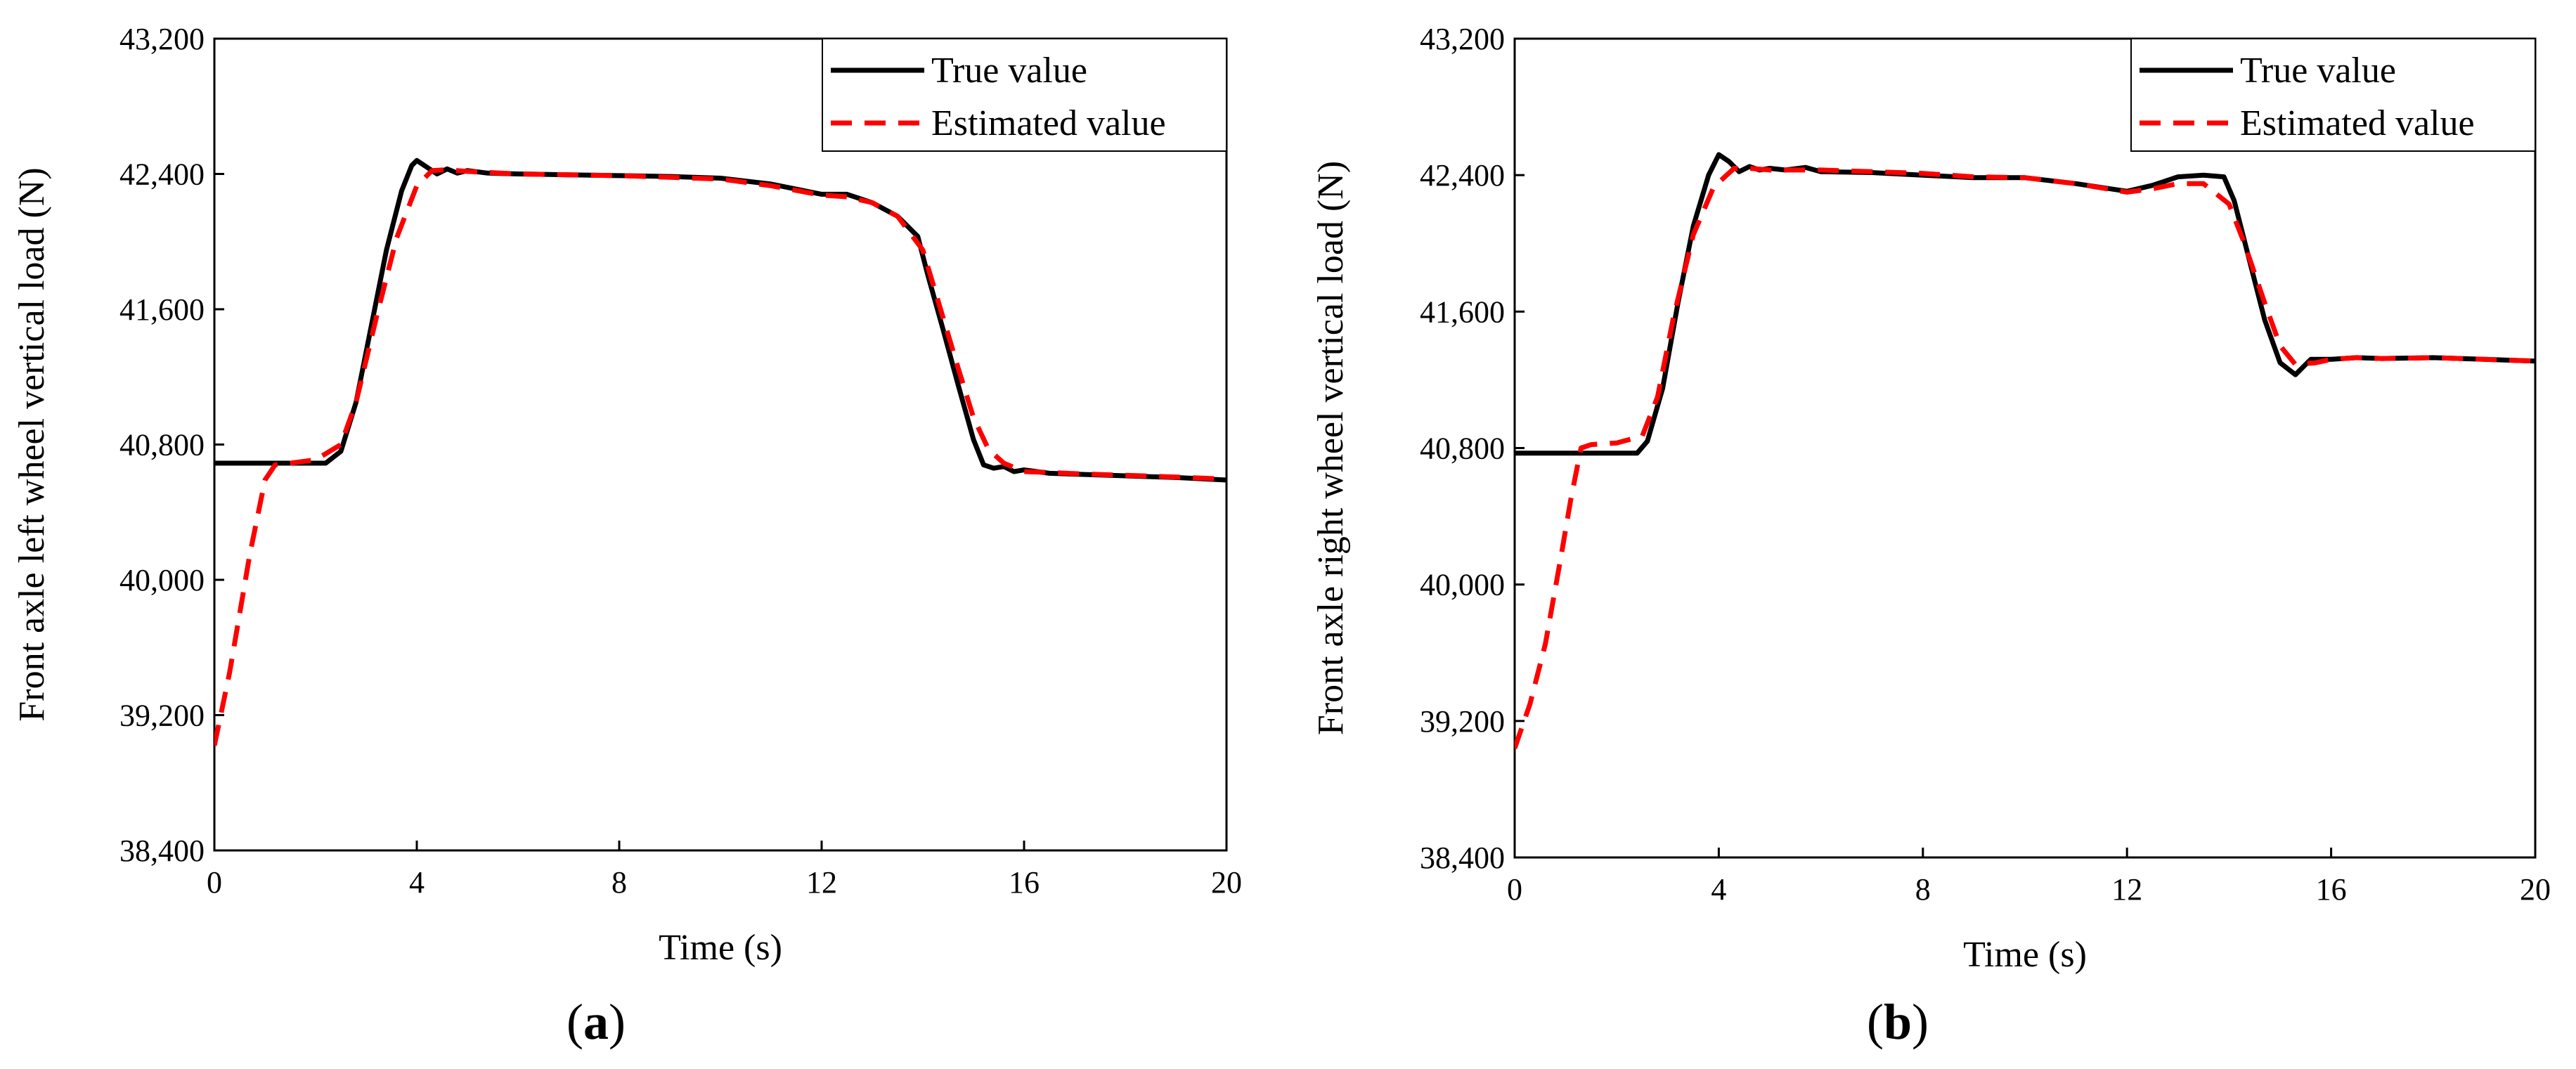  Describe the element at coordinates (1898, 1022) in the screenshot. I see `panel-label-b: (b)` at that location.